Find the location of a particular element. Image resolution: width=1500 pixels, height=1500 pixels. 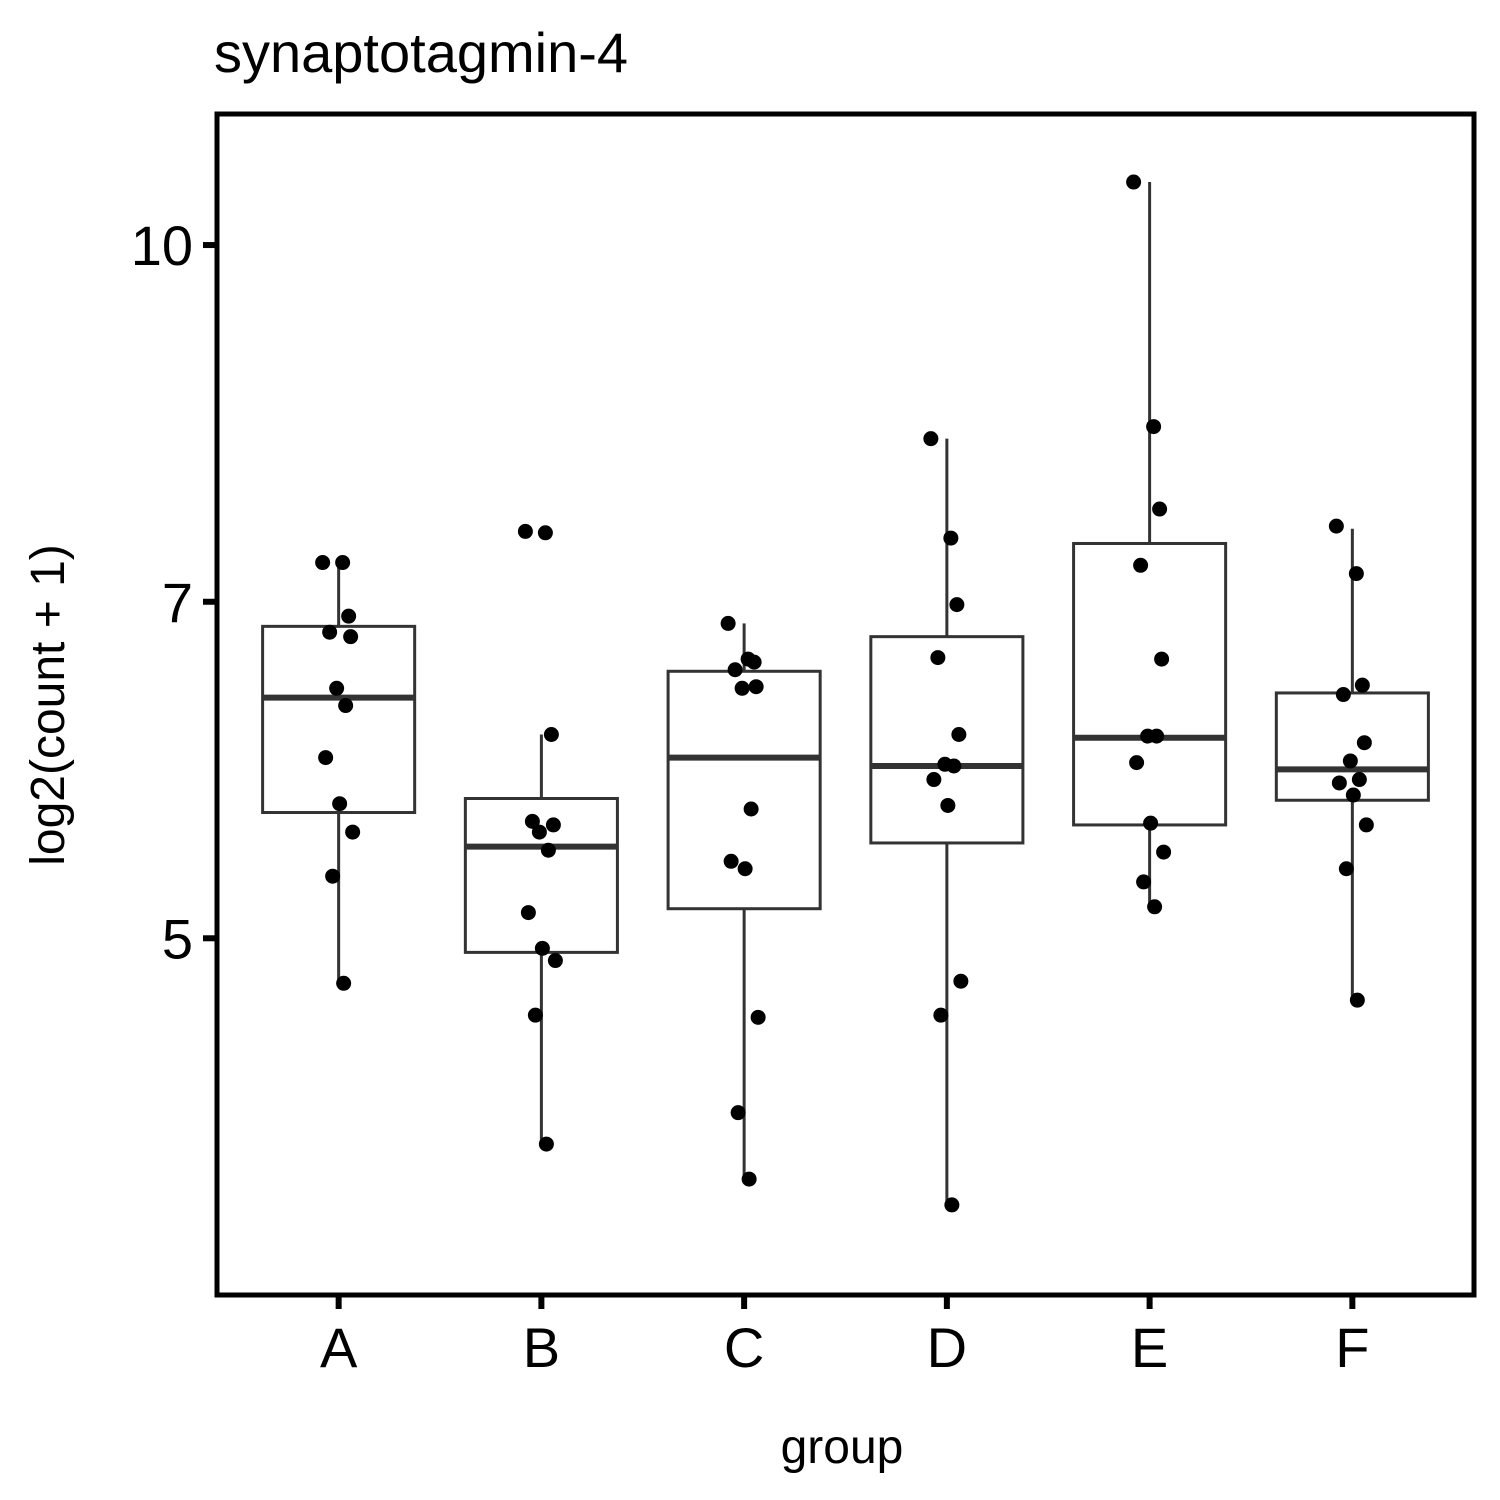

box-group-D is located at coordinates (947, 821).